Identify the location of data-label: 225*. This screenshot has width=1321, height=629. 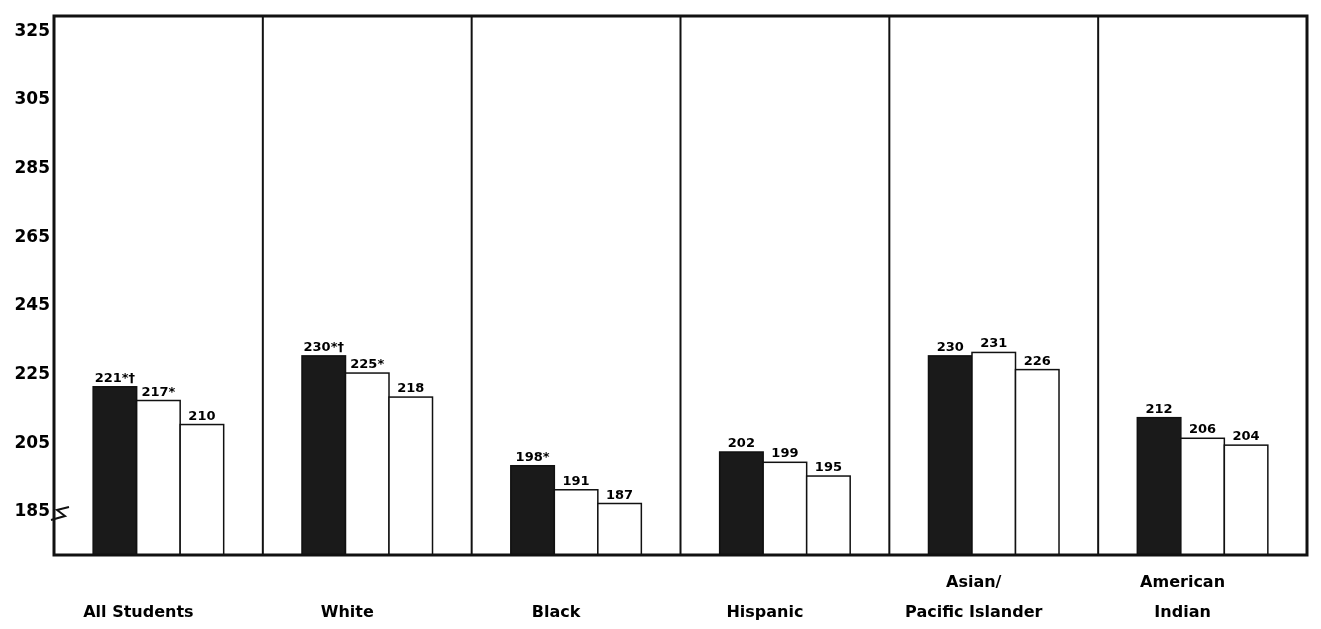
(367, 364).